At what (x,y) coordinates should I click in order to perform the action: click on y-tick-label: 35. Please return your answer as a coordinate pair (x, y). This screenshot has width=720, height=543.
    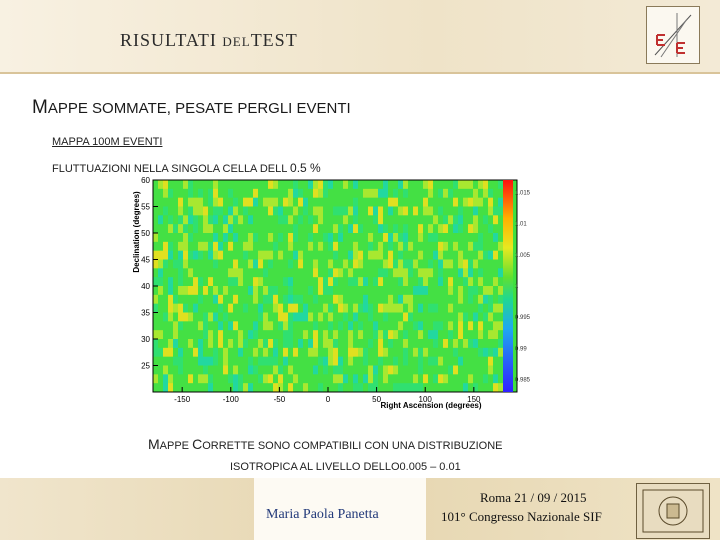
    Looking at the image, I should click on (145, 313).